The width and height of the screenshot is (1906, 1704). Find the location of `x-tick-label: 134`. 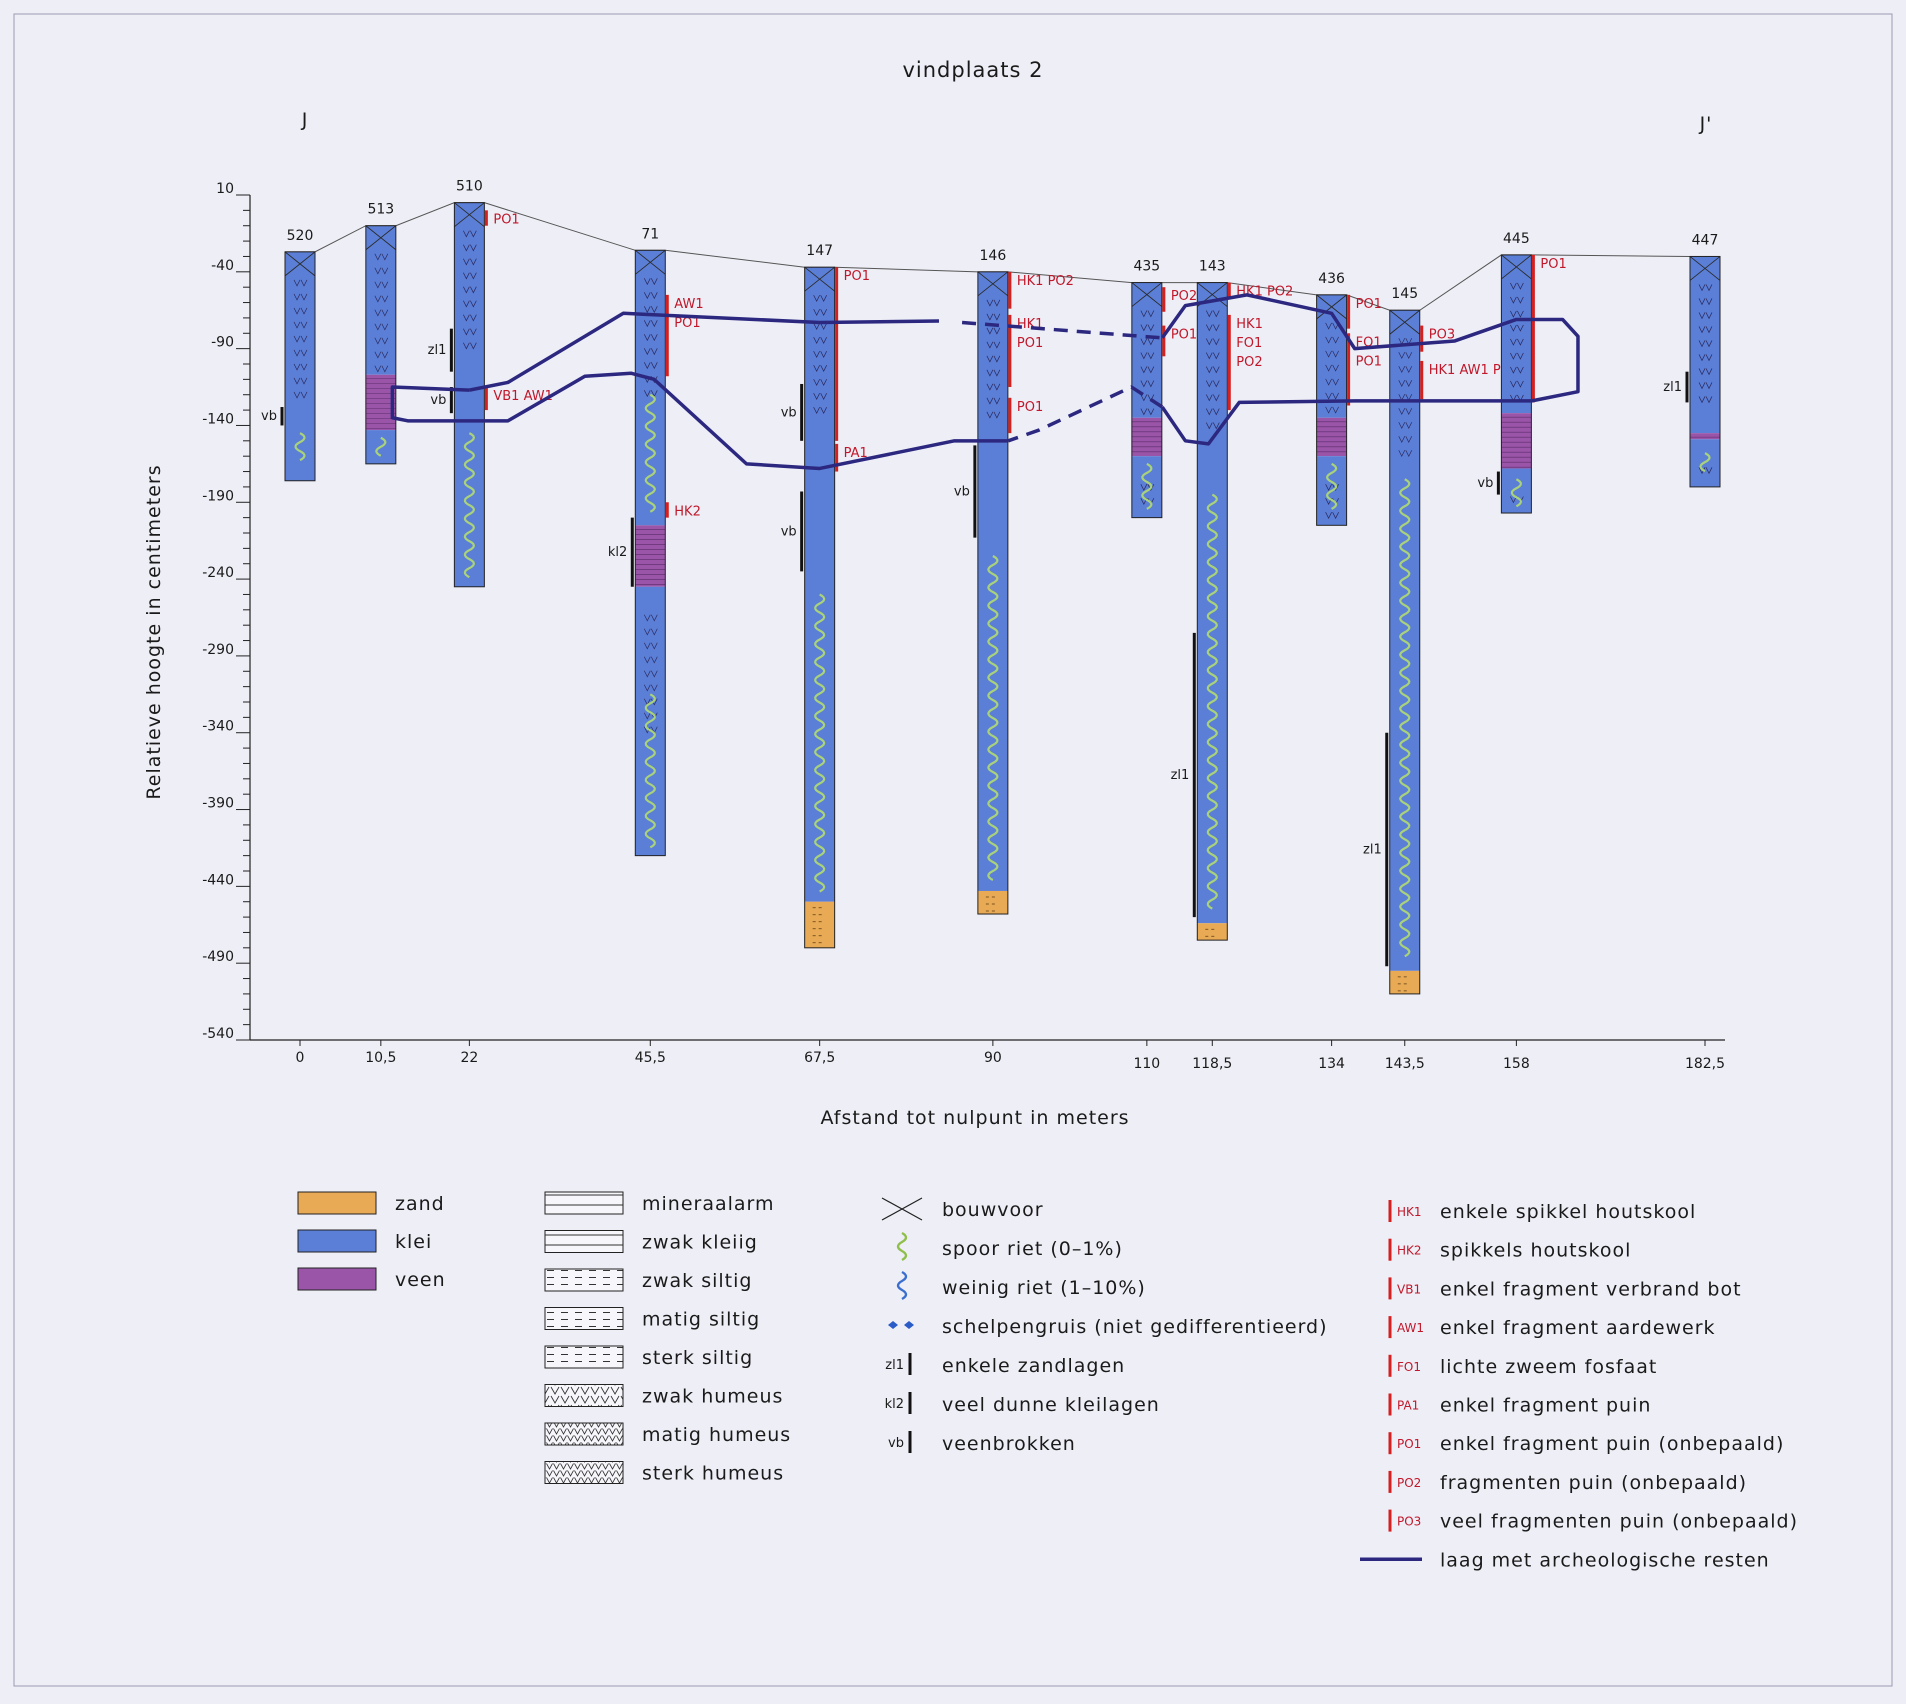

x-tick-label: 134 is located at coordinates (1331, 1064).